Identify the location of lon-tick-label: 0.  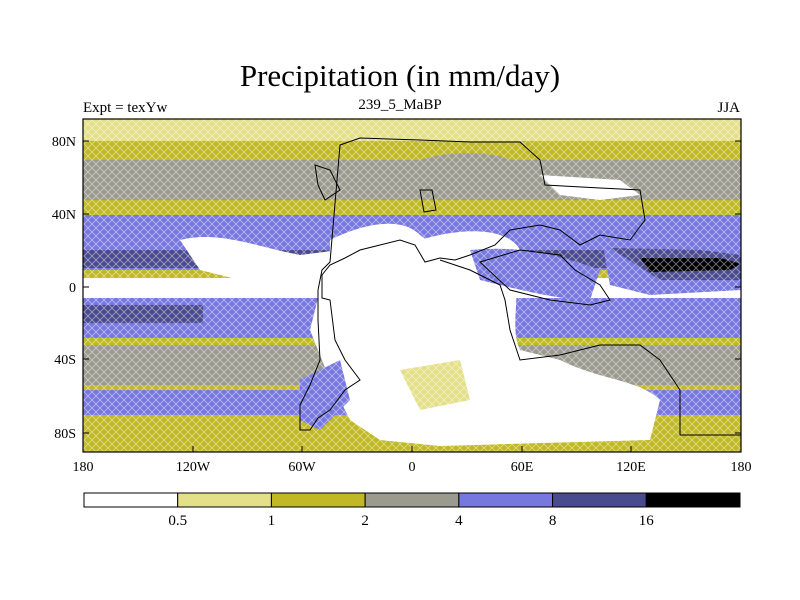
(412, 467).